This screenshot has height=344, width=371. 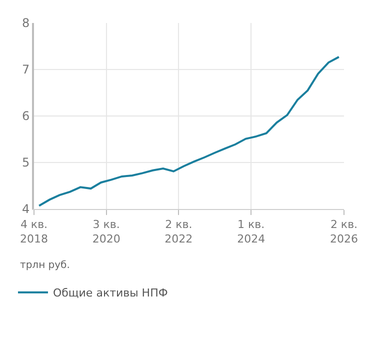 What do you see at coordinates (178, 232) in the screenshot?
I see `x-tick-label: 2 кв. 2022` at bounding box center [178, 232].